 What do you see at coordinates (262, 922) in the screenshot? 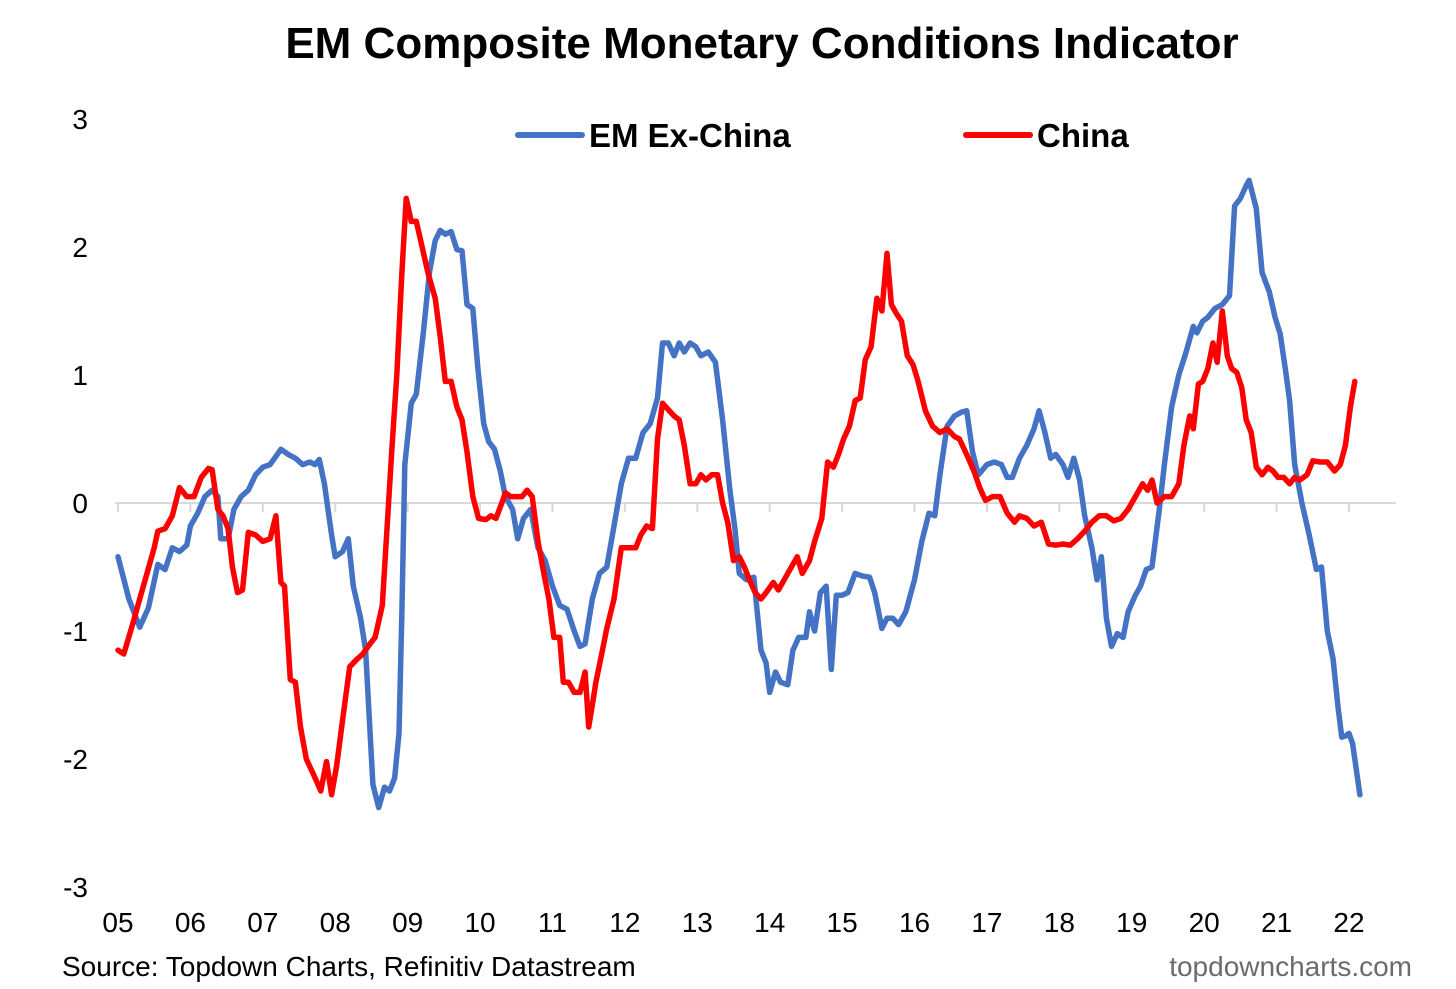
I see `x-tick-label: 07` at bounding box center [262, 922].